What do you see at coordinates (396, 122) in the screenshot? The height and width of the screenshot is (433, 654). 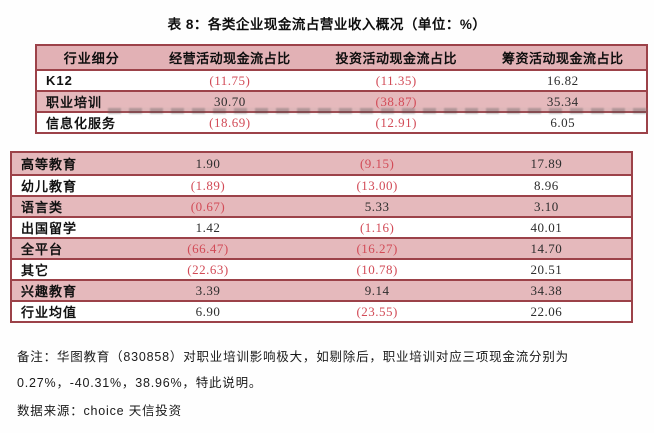 I see `cell-value: (12.91)` at bounding box center [396, 122].